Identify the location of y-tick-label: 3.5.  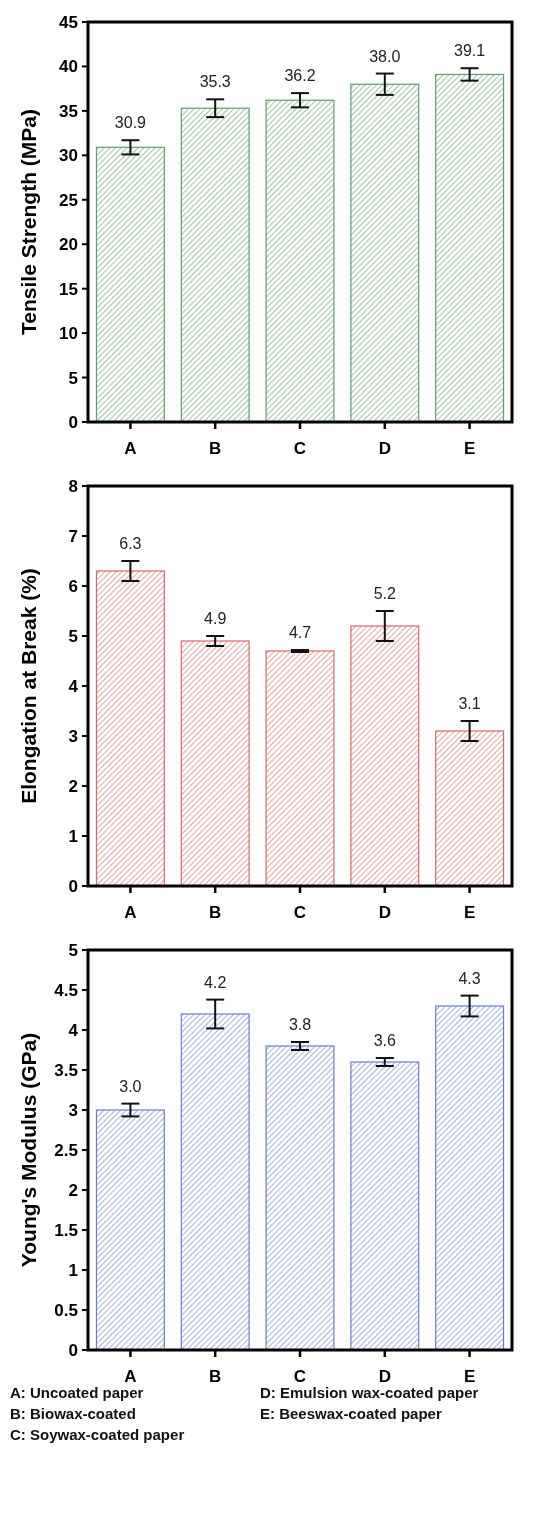
(66, 1070).